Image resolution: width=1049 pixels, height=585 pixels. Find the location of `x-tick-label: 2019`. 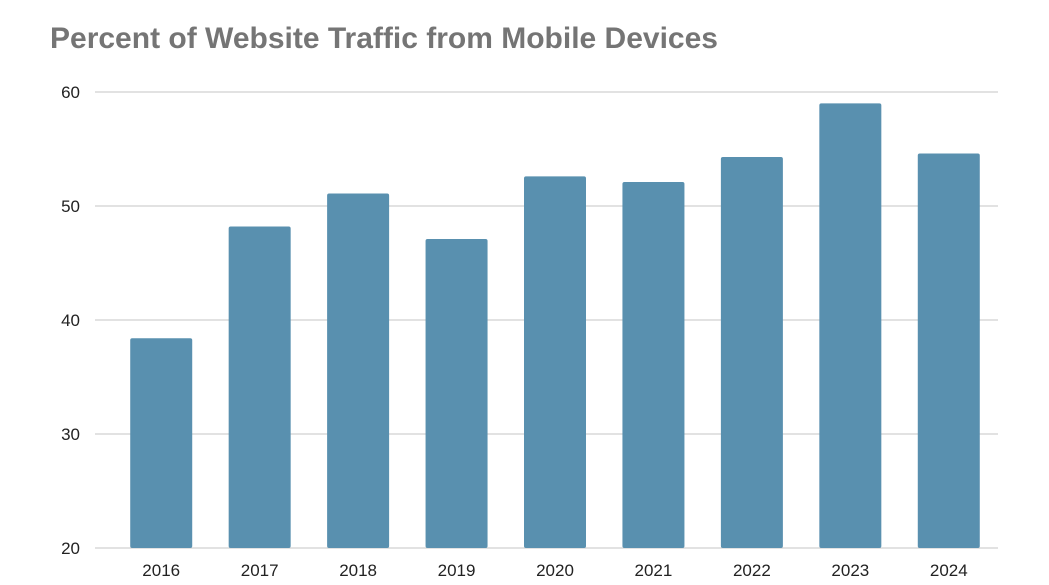

x-tick-label: 2019 is located at coordinates (457, 570).